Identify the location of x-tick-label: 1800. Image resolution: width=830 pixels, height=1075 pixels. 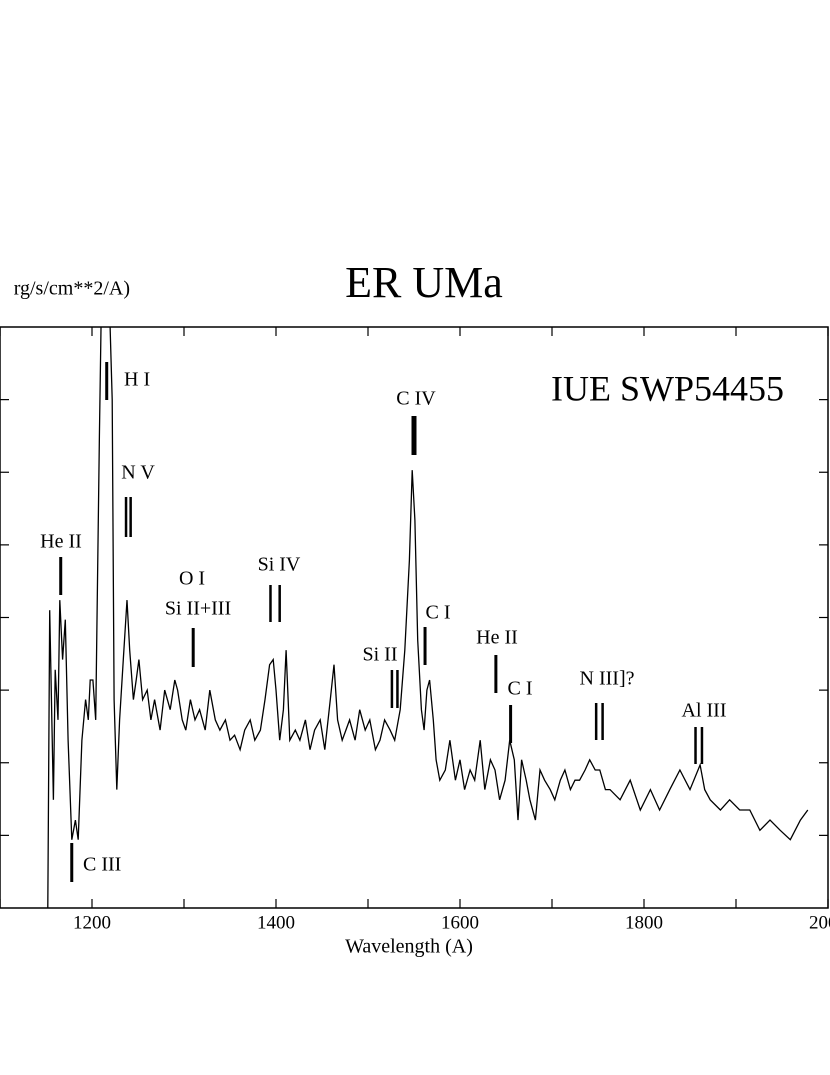
(644, 922).